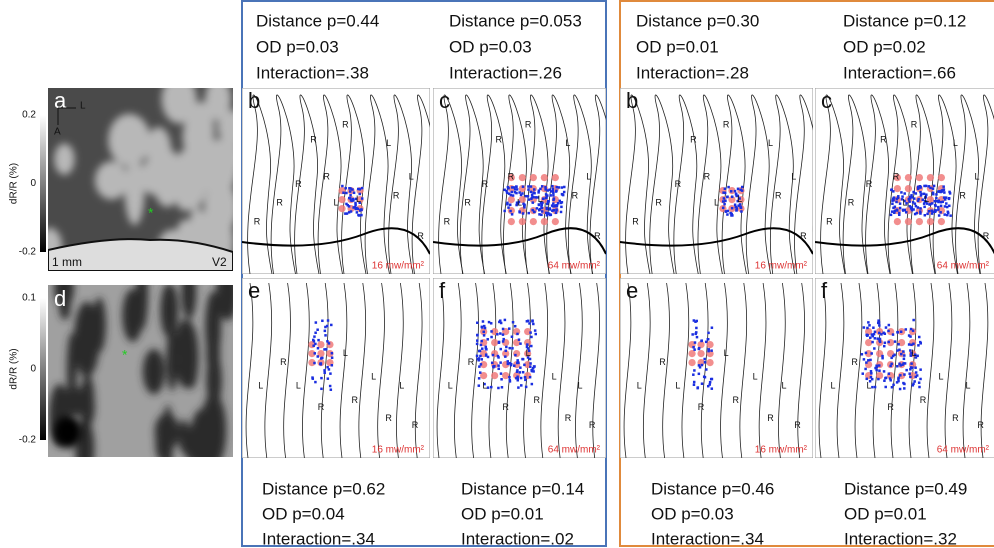  I want to click on stat-line: OD p=0.04, so click(303, 513).